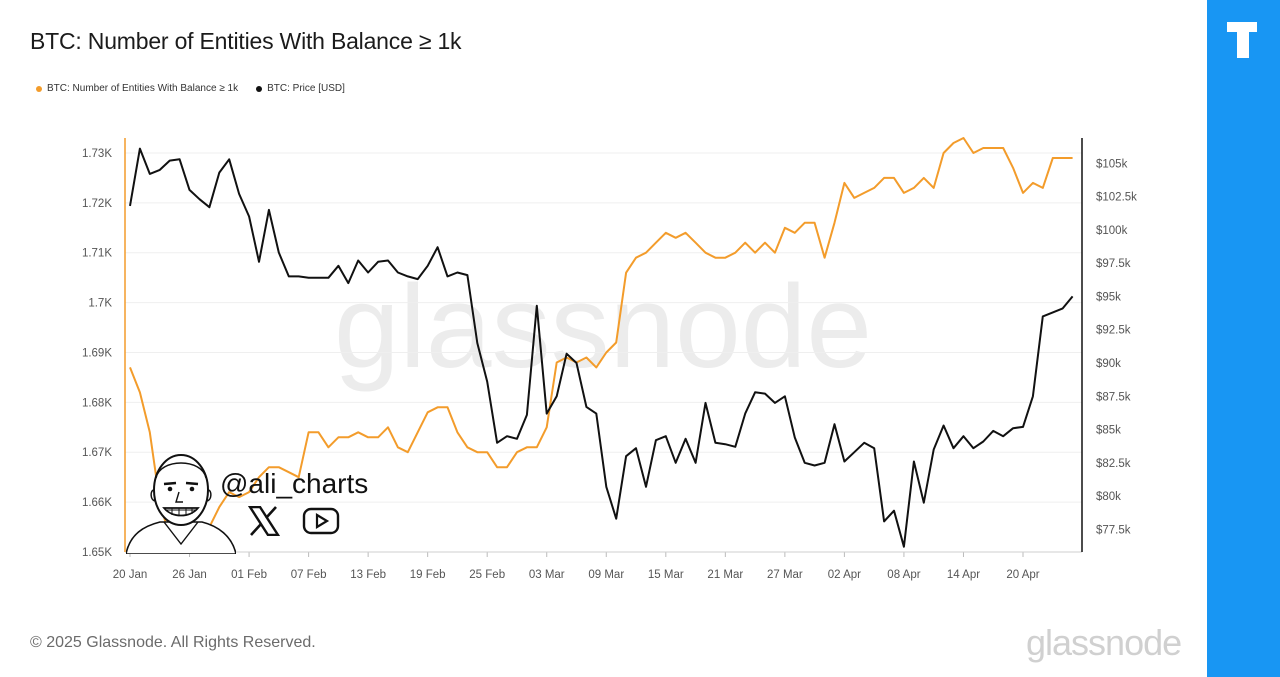 Image resolution: width=1280 pixels, height=677 pixels. Describe the element at coordinates (321, 521) in the screenshot. I see `youtube-icon` at that location.